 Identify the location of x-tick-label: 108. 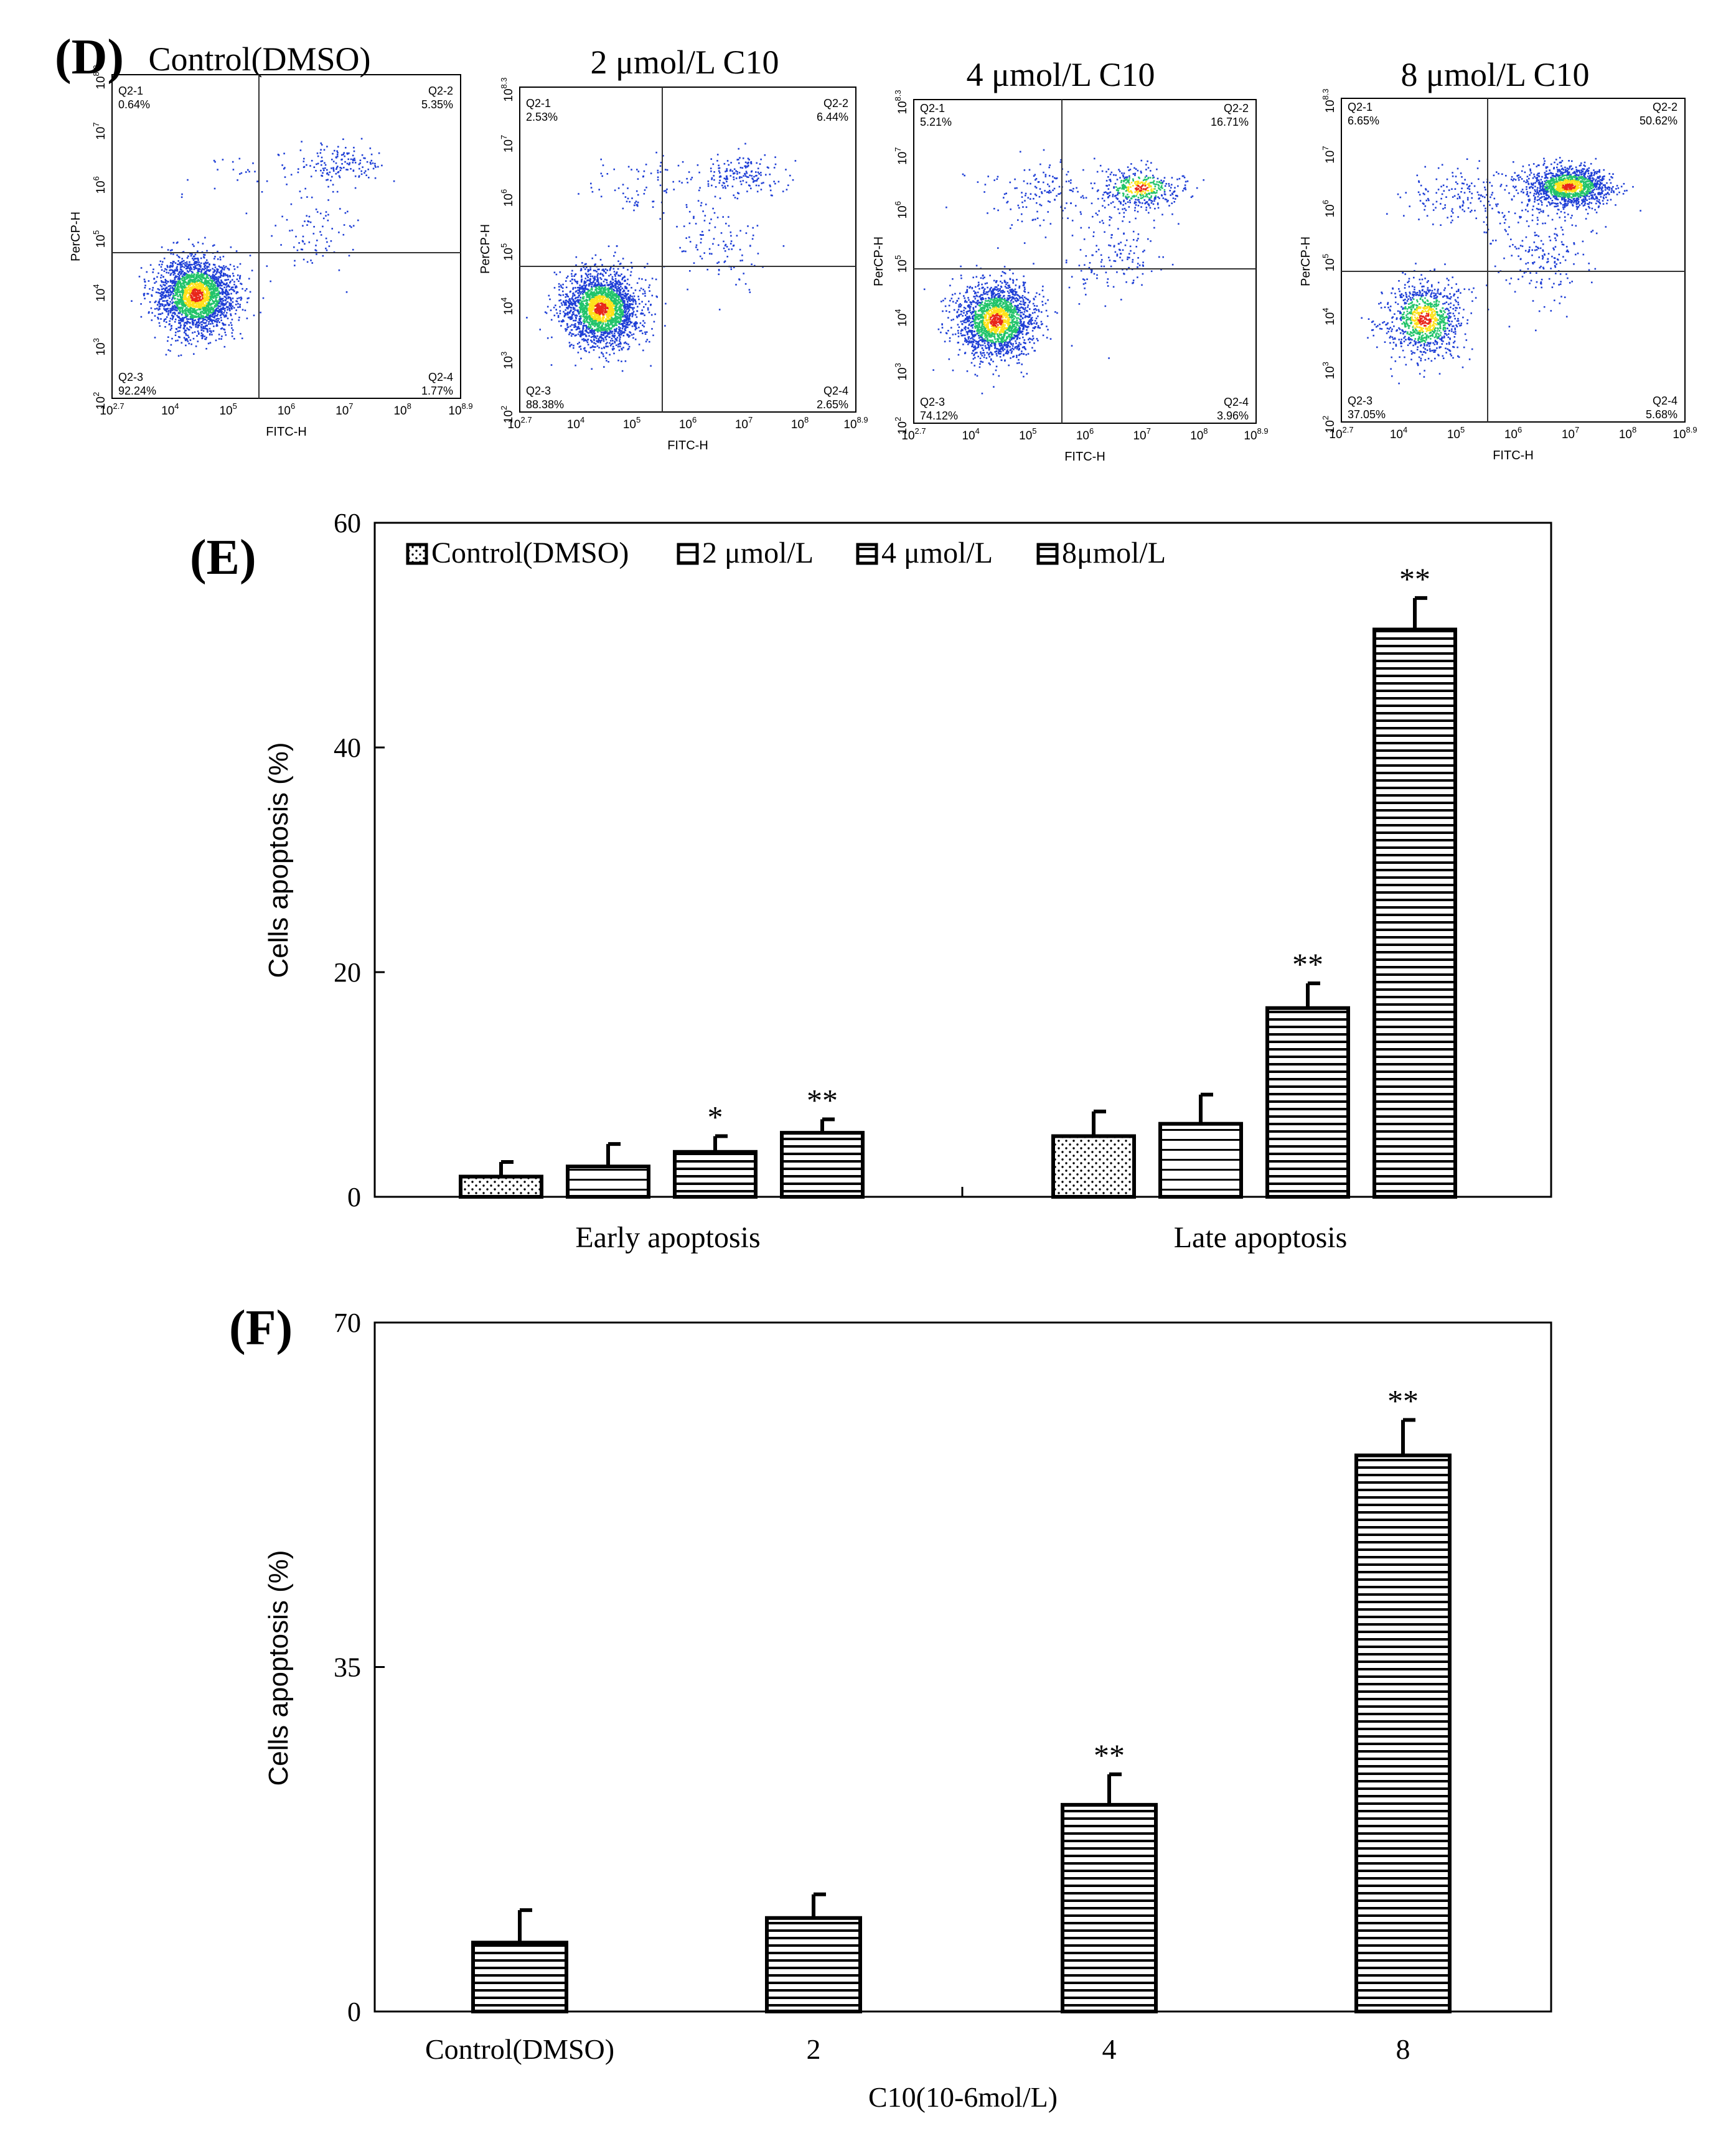
(402, 410).